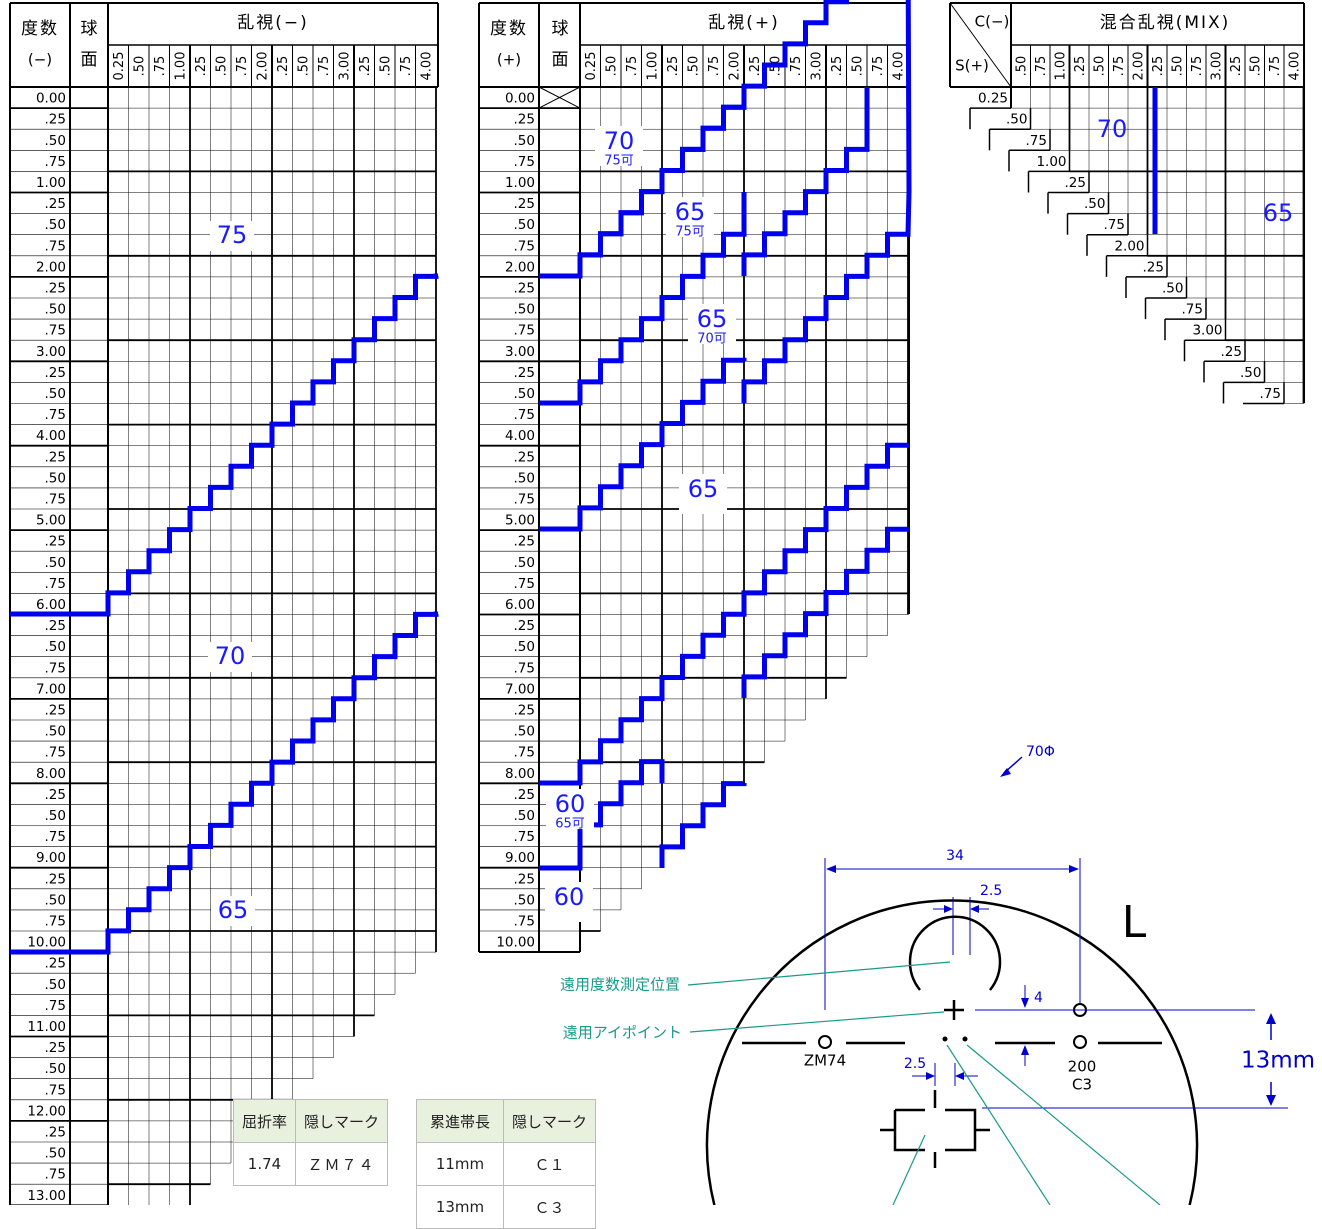 The image size is (1322, 1229). Describe the element at coordinates (1236, 66) in the screenshot. I see `mix-col-label: .25` at that location.